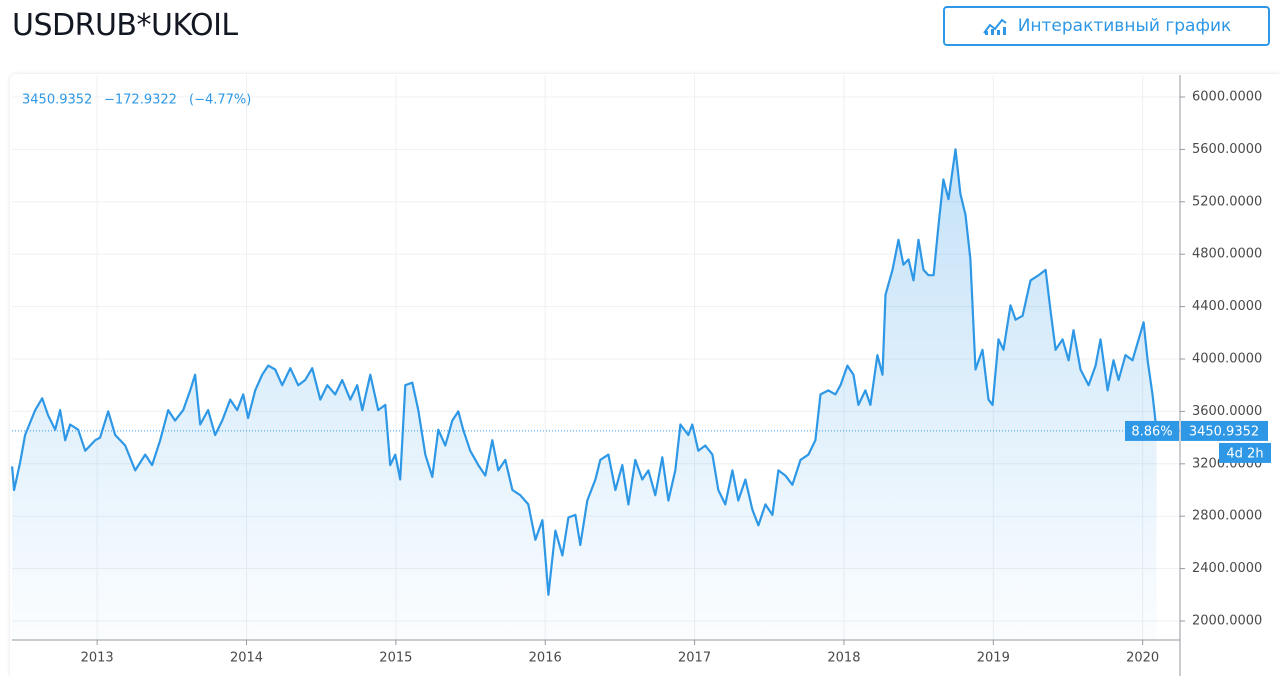  Describe the element at coordinates (994, 26) in the screenshot. I see `chart-icon` at that location.